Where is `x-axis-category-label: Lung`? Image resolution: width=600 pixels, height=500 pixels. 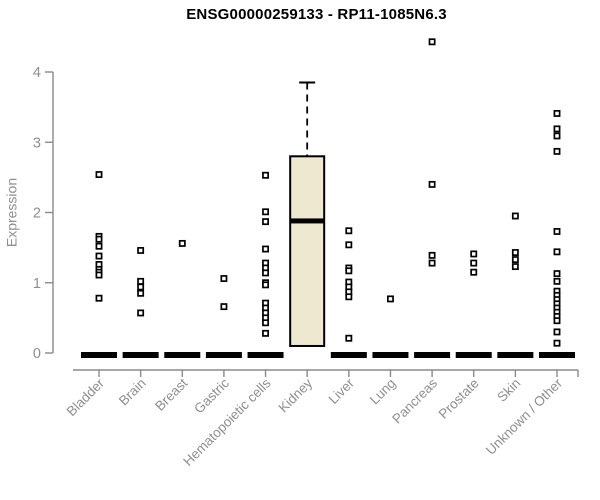 x-axis-category-label: Lung is located at coordinates (383, 392).